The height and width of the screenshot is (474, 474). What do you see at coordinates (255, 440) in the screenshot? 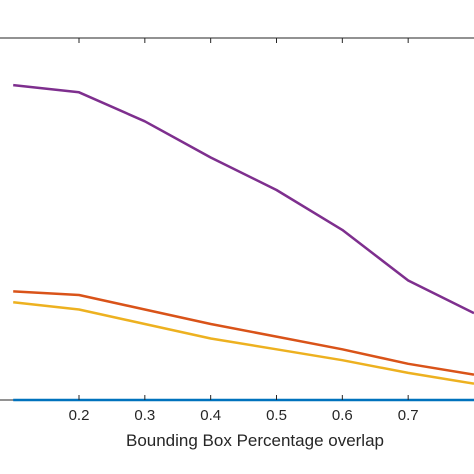
I see `x-axis-label: Bounding Box Percentage overlap` at bounding box center [255, 440].